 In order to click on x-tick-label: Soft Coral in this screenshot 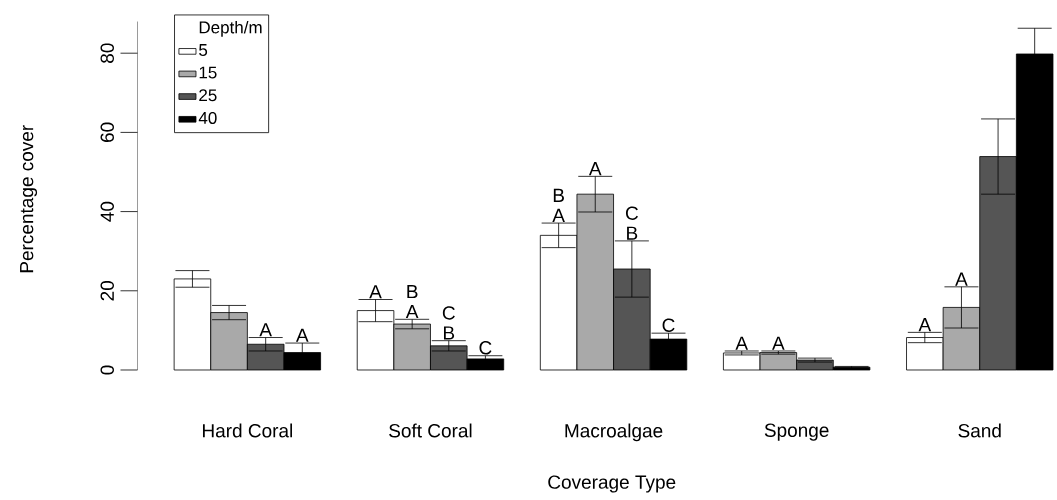, I will do `click(430, 430)`.